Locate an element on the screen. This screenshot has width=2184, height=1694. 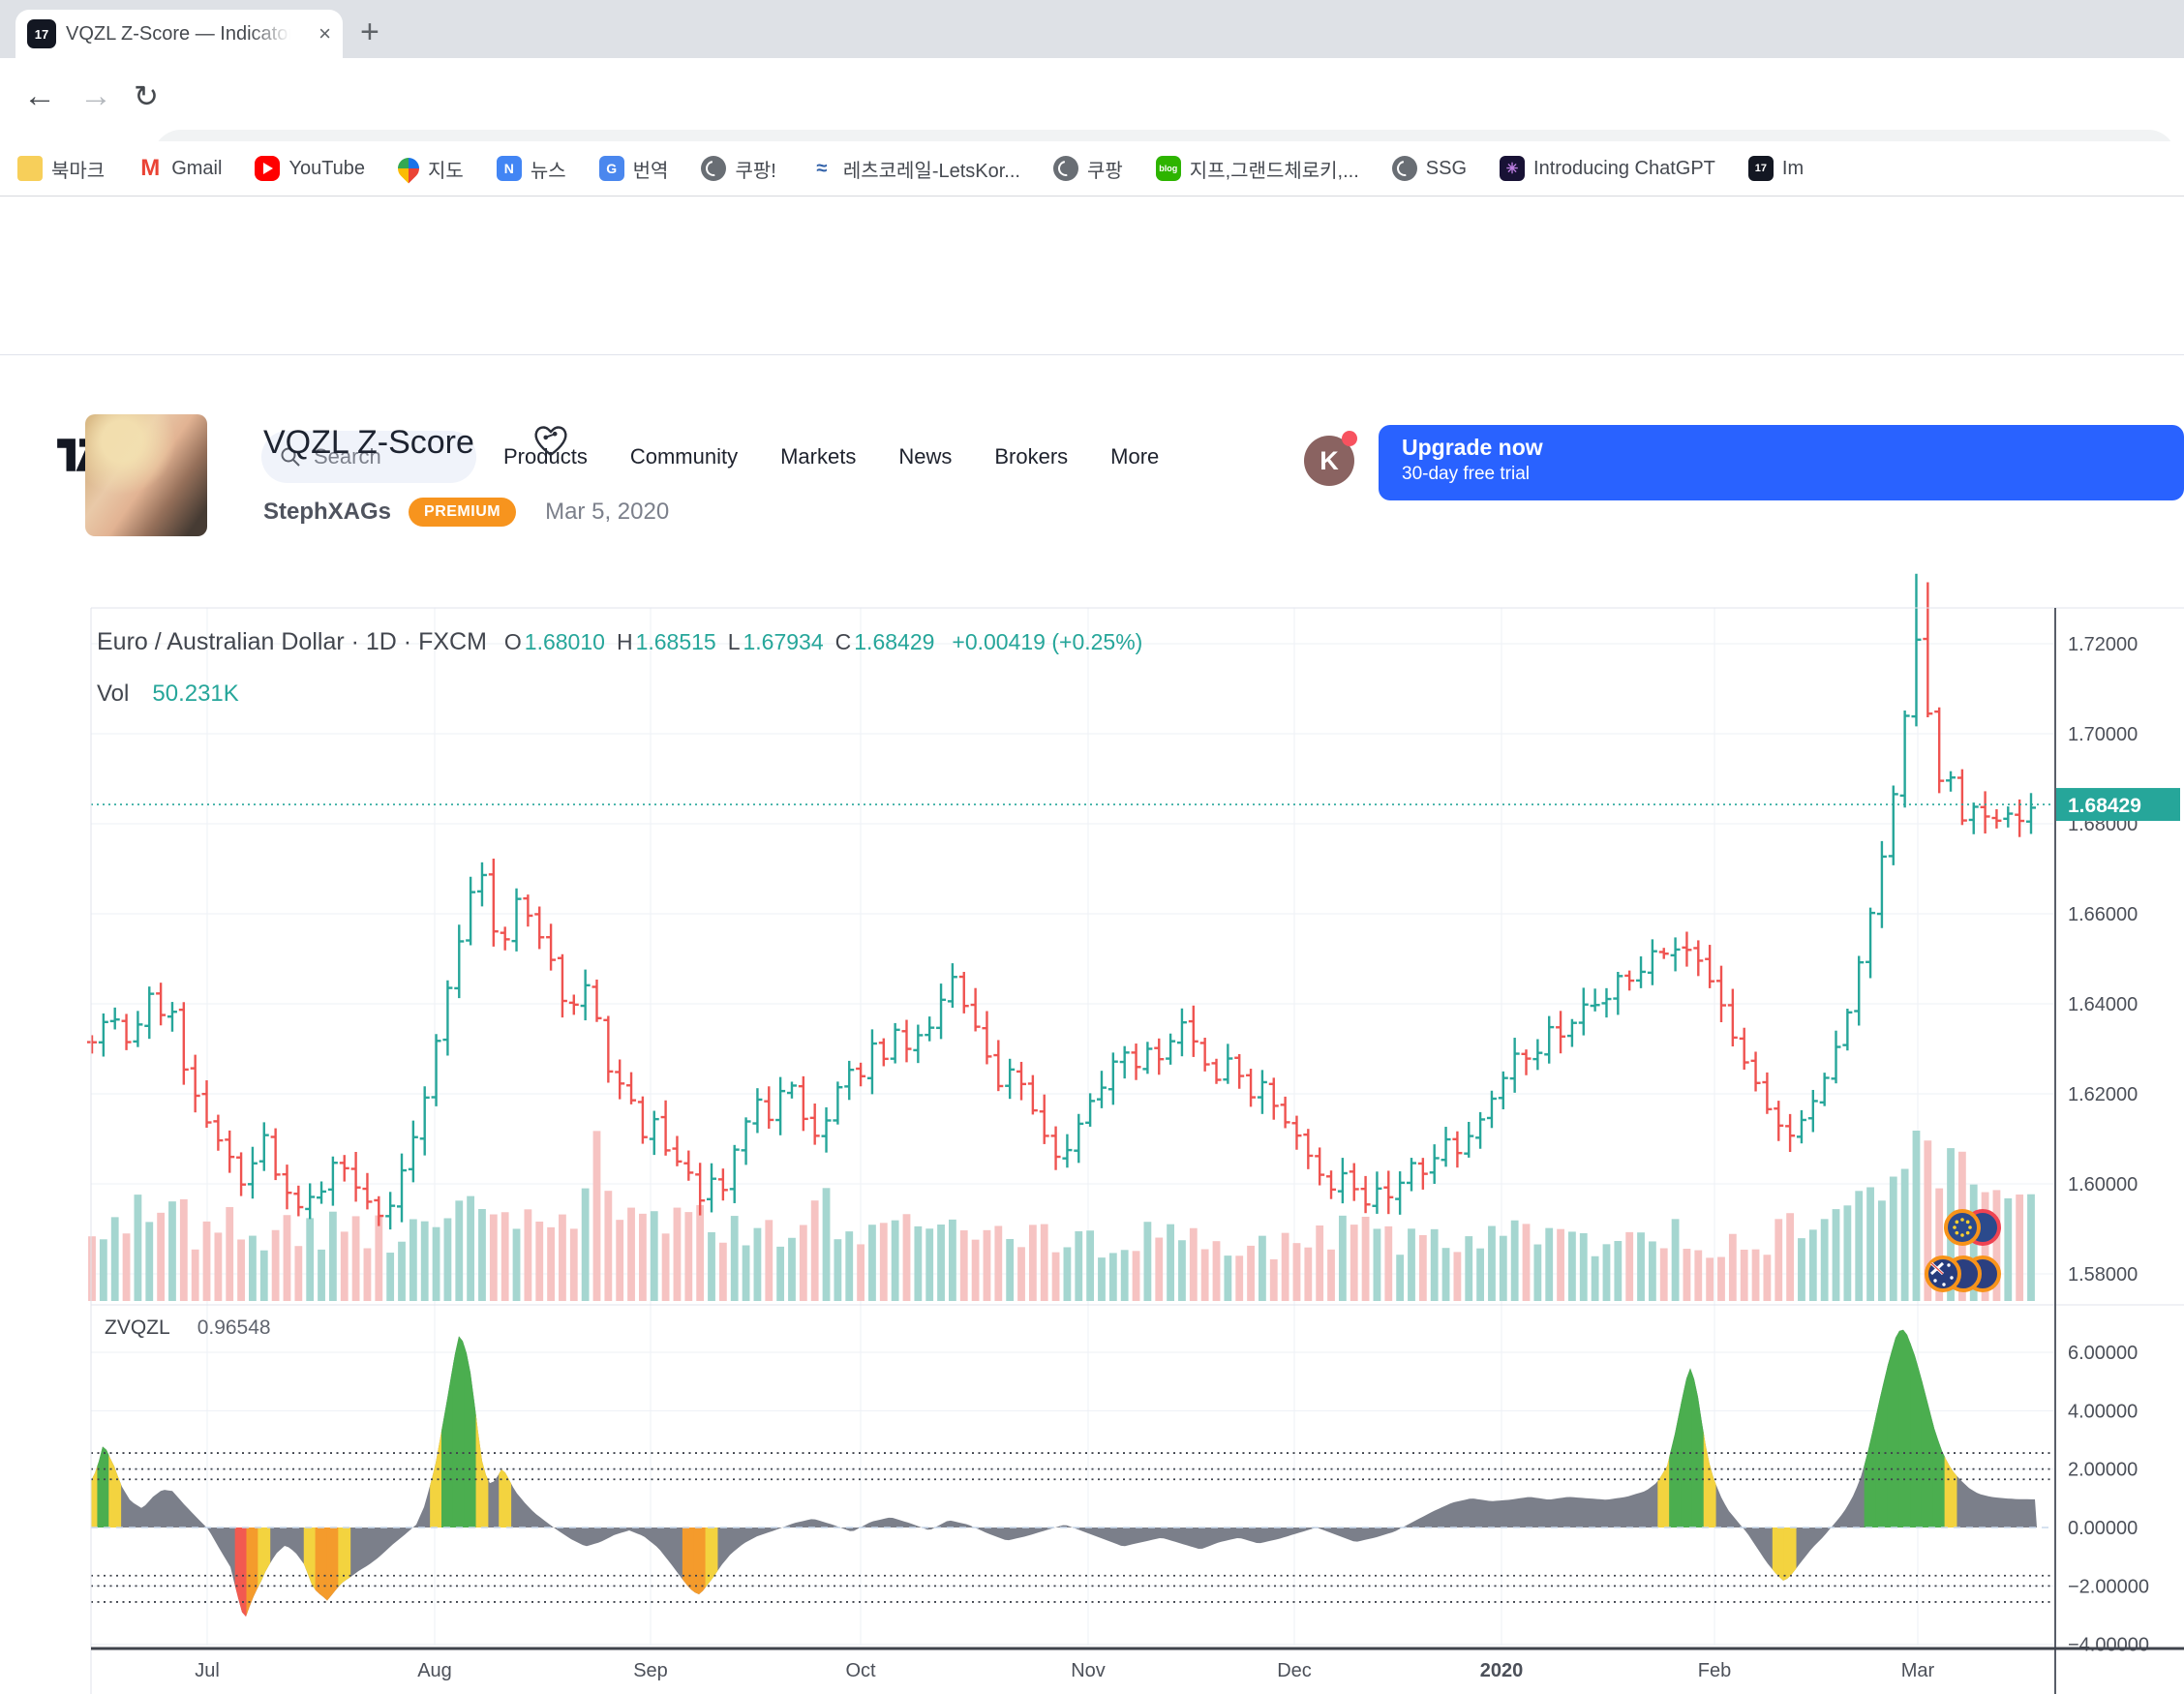
svg-text: Sep is located at coordinates (651, 1670).